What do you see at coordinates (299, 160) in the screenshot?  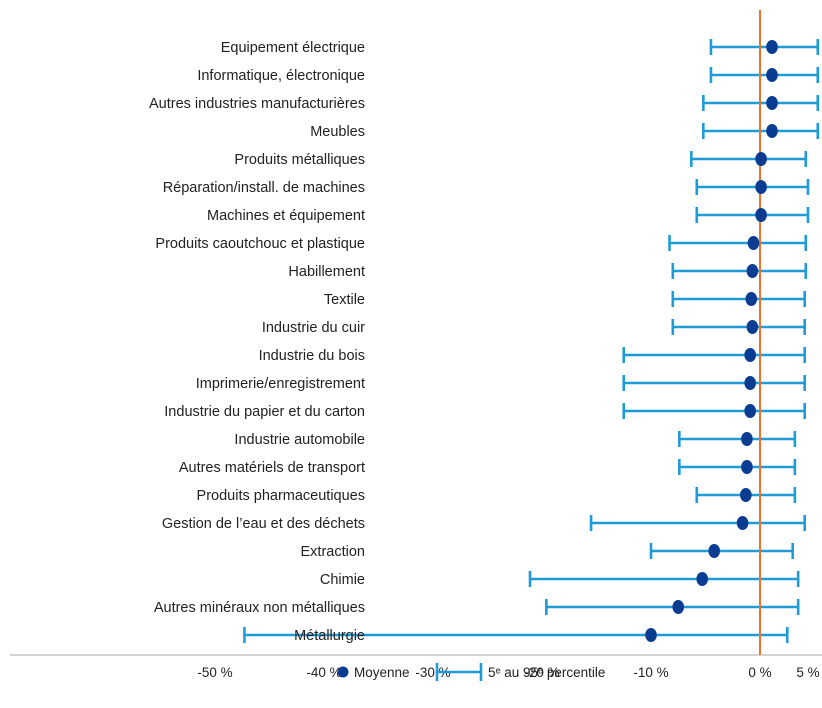 I see `category-label: Produits métalliques` at bounding box center [299, 160].